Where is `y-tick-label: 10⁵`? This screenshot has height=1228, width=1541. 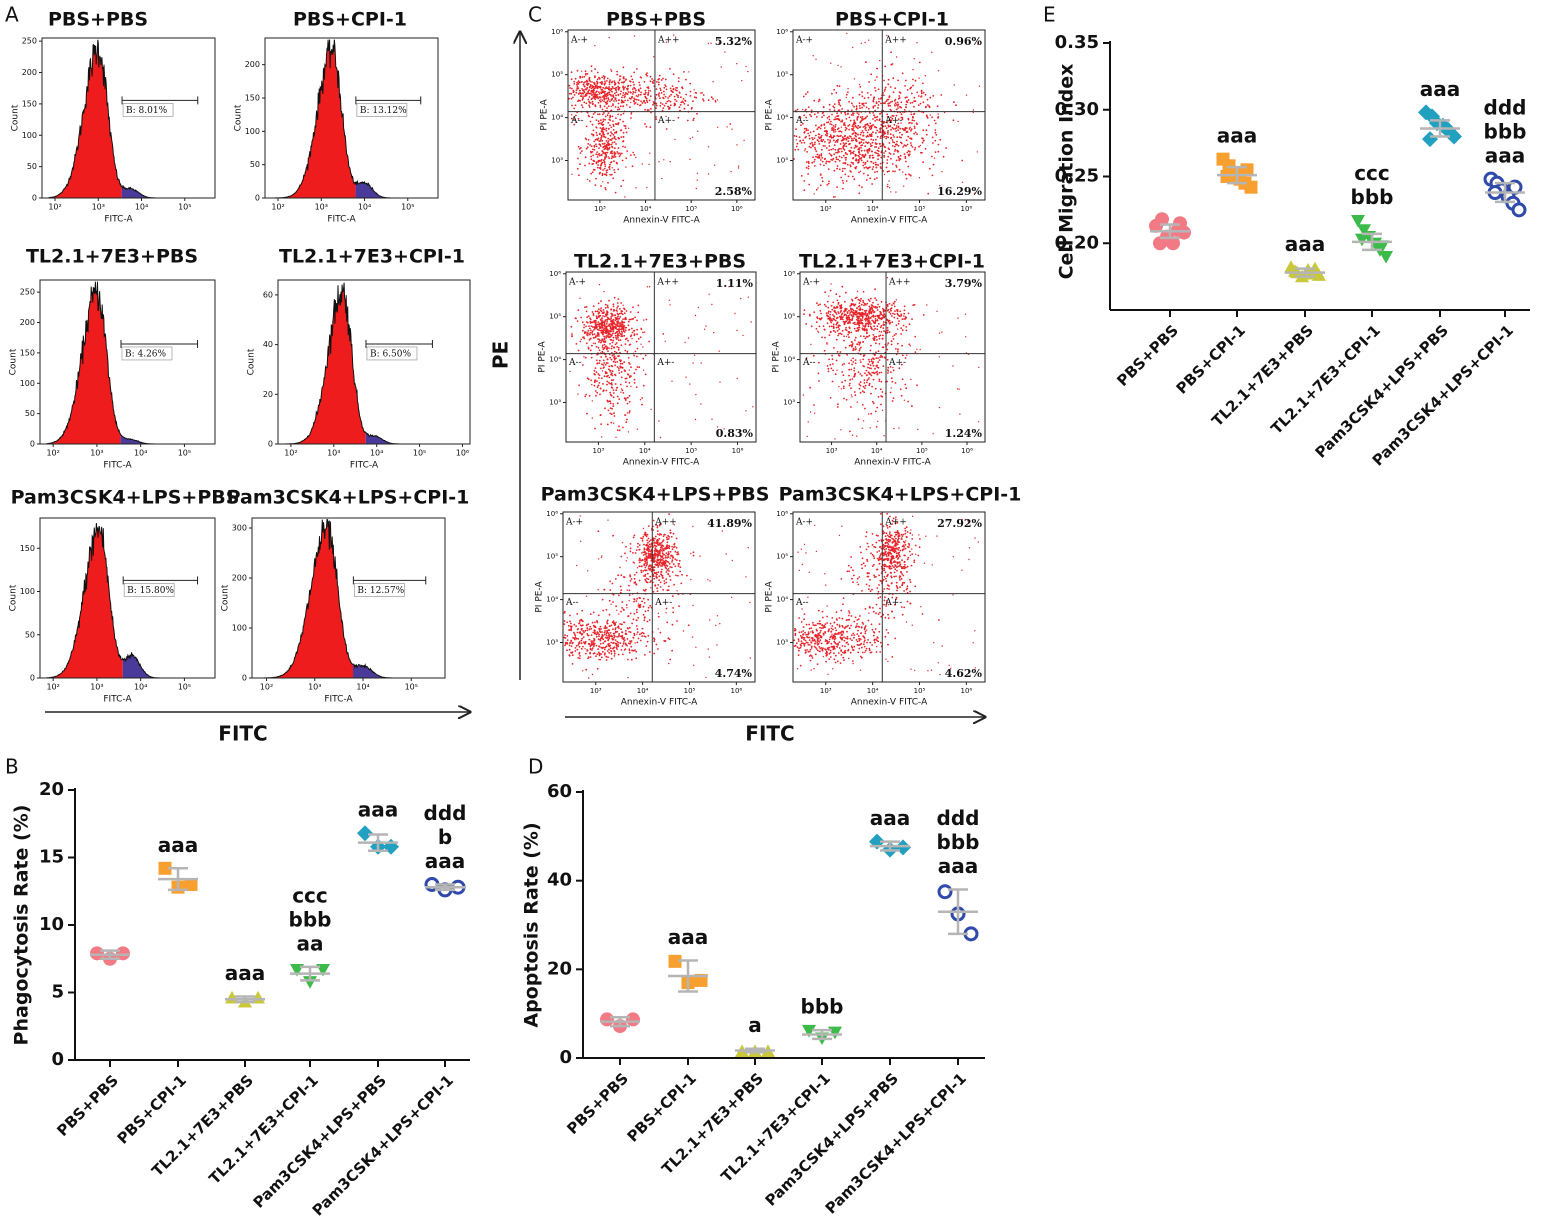
y-tick-label: 10⁵ is located at coordinates (782, 75).